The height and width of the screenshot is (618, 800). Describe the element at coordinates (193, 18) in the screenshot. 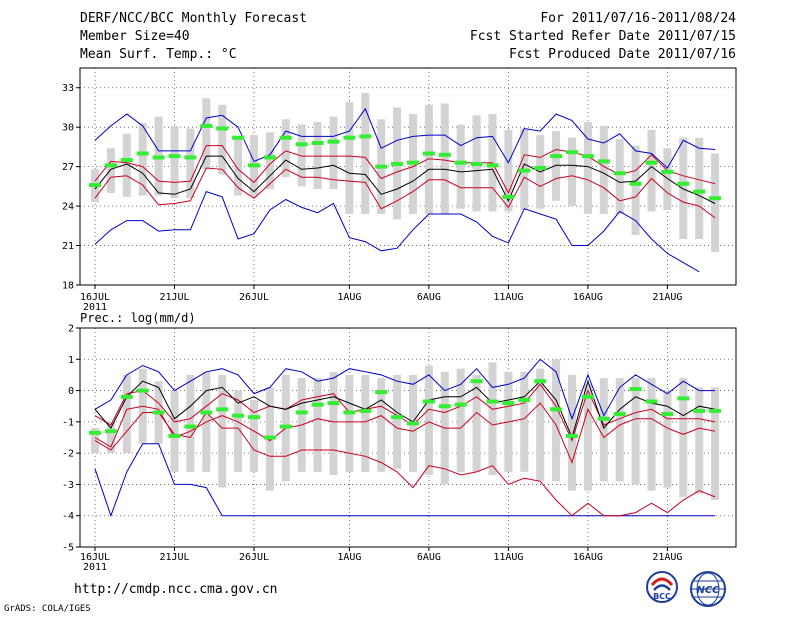

I see `chart-title: DERF/NCC/BCC Monthly Forecast` at that location.